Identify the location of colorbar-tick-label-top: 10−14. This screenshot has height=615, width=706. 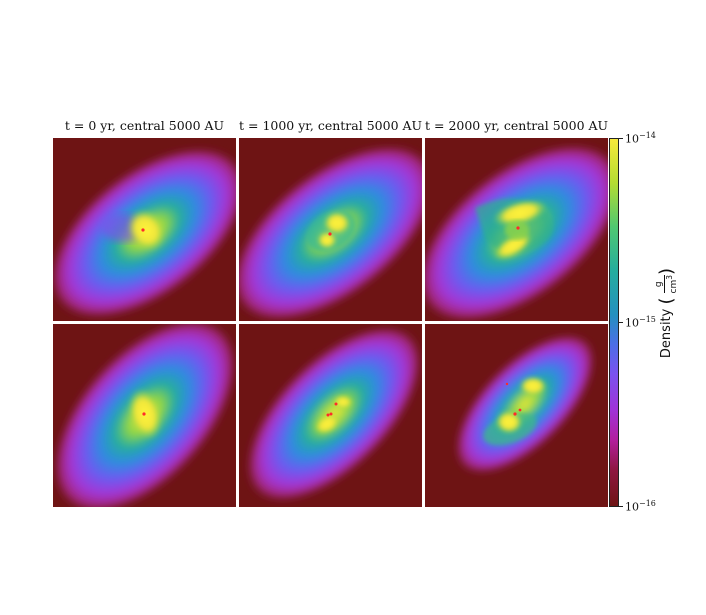
(640, 138).